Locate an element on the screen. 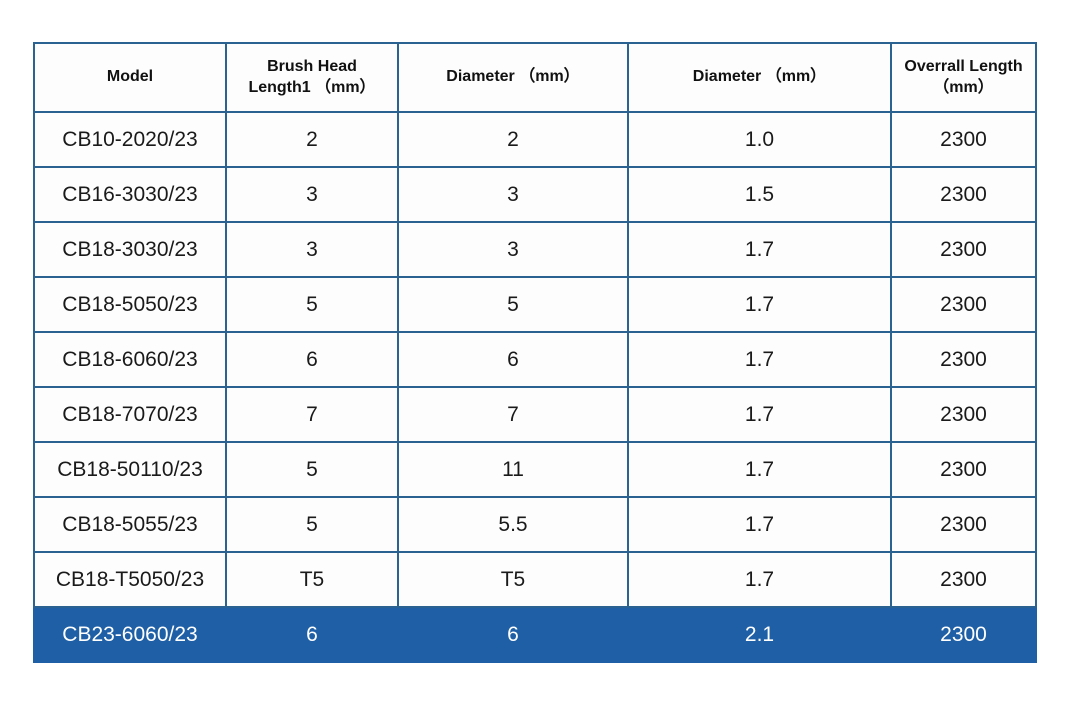 The image size is (1072, 708). table-row: CB18-50110/23 5 11 1.7 2300 is located at coordinates (535, 469).